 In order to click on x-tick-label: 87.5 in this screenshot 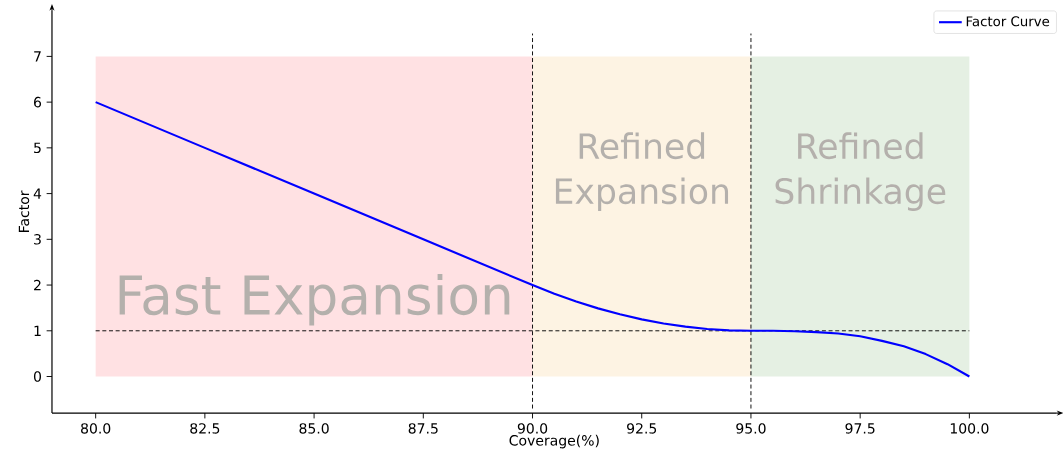, I will do `click(423, 428)`.